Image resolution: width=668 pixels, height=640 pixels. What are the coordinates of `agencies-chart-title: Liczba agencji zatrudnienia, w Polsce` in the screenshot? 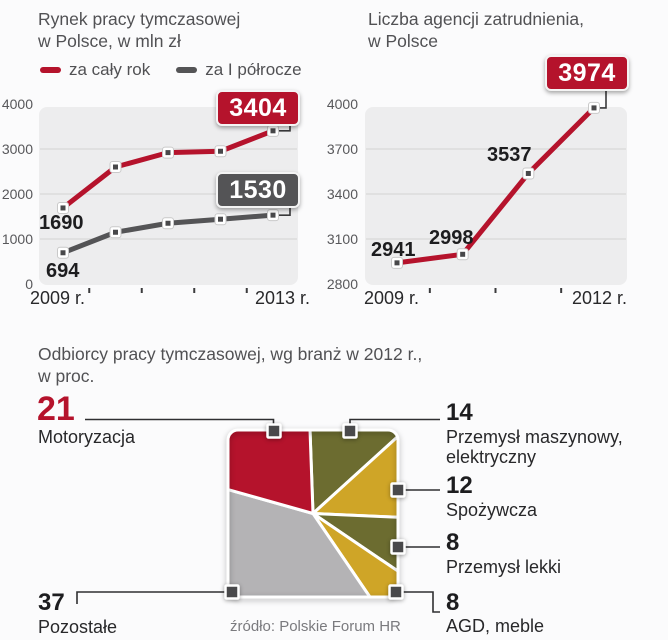 It's located at (476, 30).